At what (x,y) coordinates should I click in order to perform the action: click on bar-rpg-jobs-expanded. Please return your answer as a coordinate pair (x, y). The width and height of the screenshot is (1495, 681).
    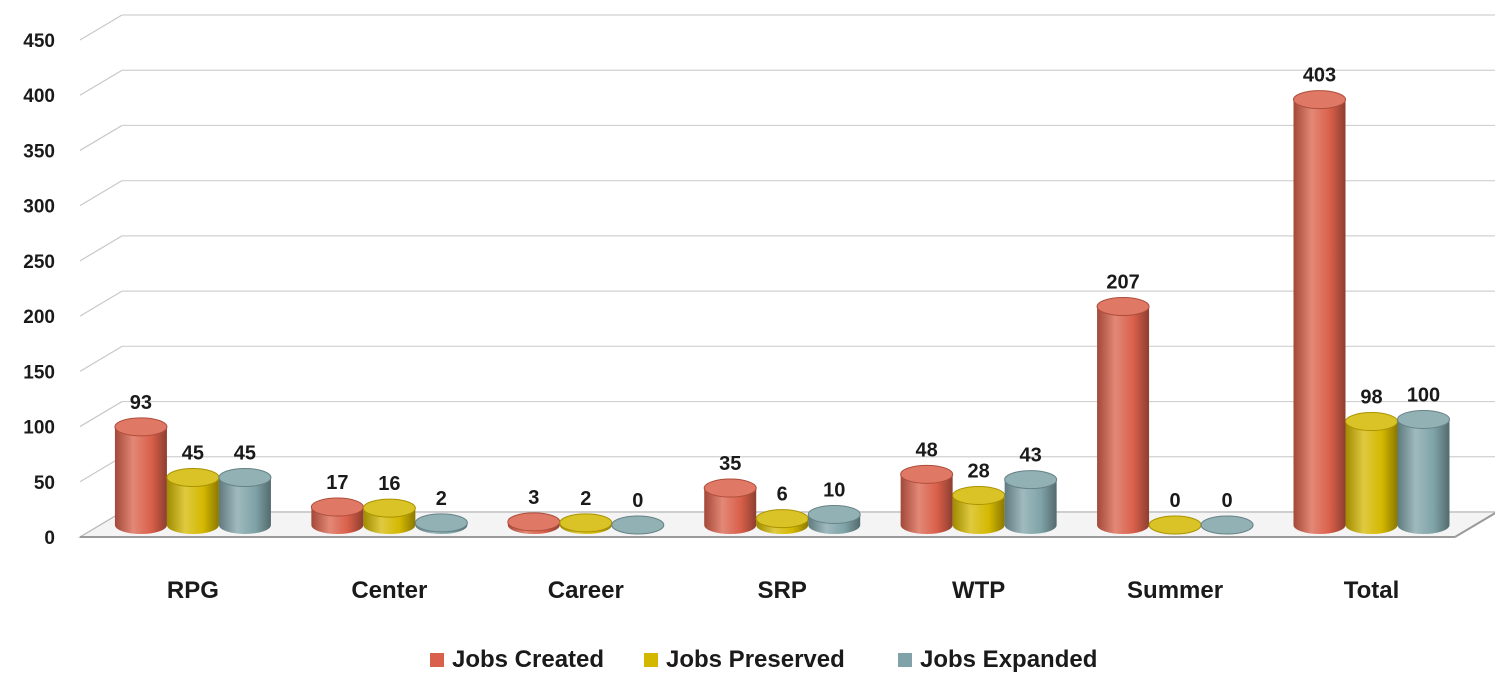
    Looking at the image, I should click on (245, 501).